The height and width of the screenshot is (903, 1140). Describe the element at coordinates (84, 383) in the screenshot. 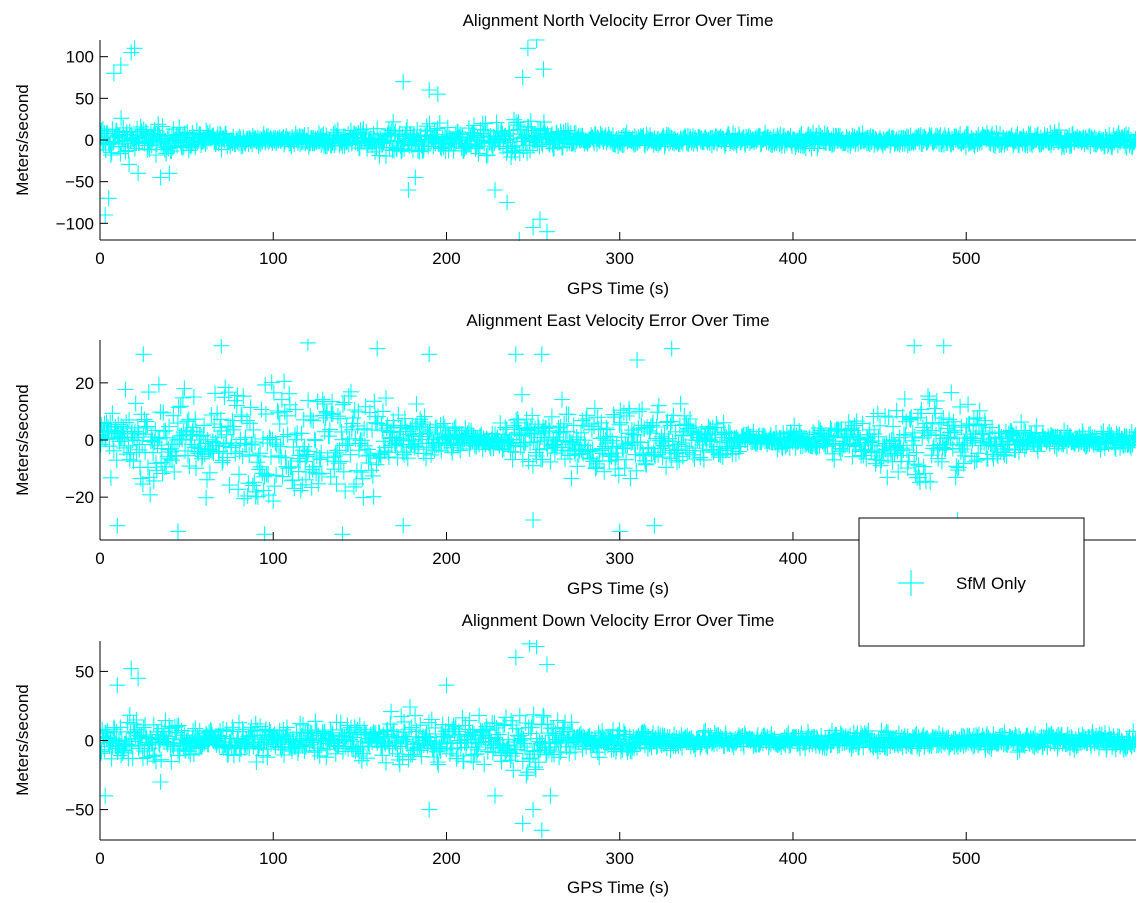

I see `y-tick-label: 20` at that location.